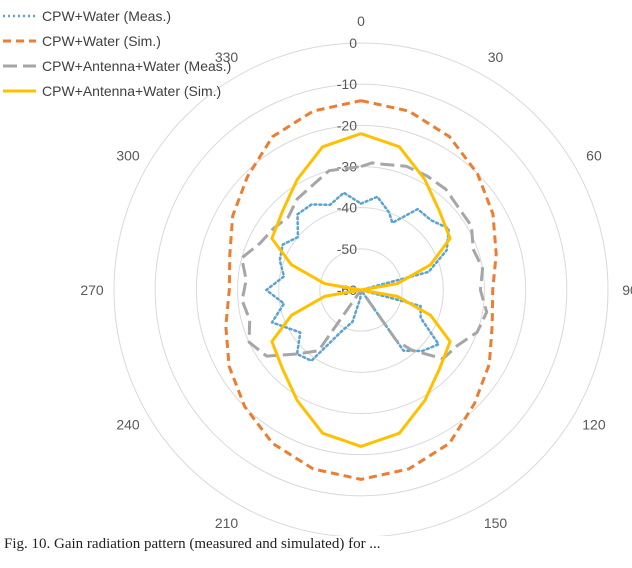 The width and height of the screenshot is (632, 568). What do you see at coordinates (627, 290) in the screenshot?
I see `angle-tick-label: 90` at bounding box center [627, 290].